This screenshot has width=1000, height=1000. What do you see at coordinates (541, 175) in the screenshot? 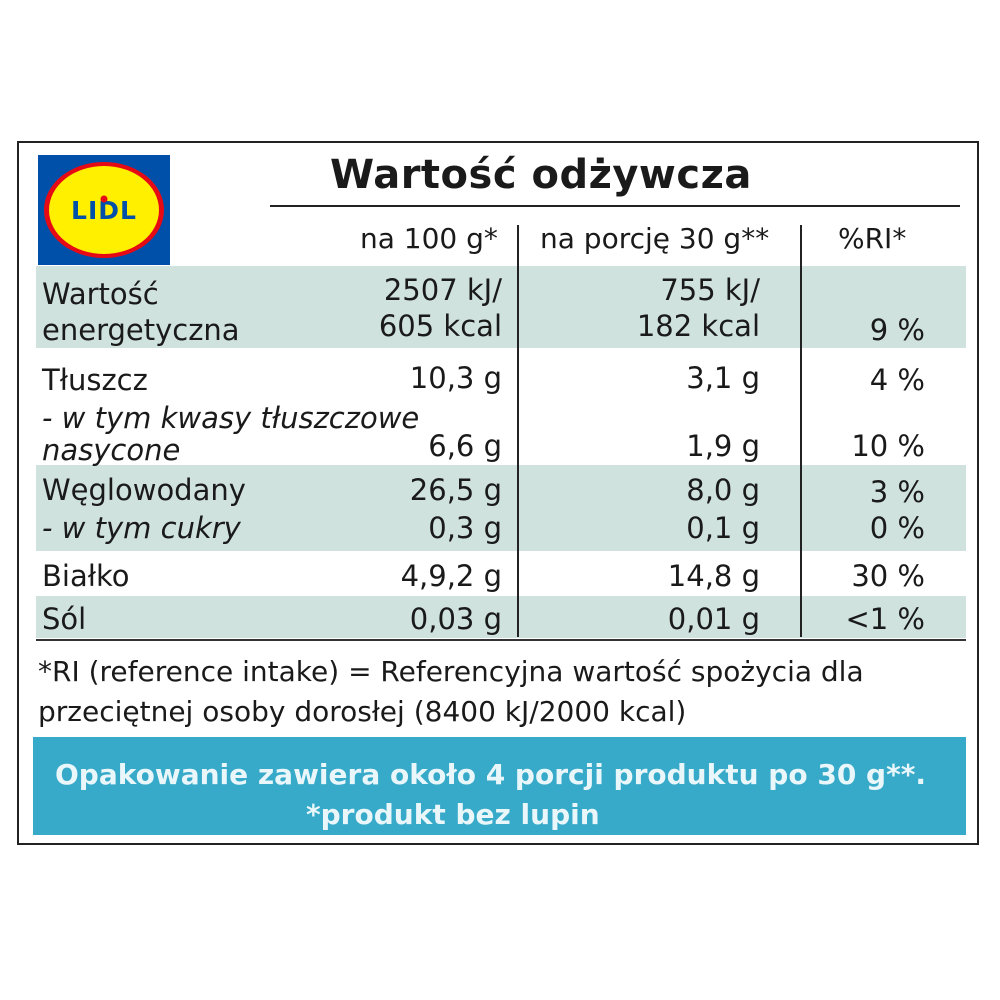
I see `panel-title: Wartość odżywcza` at bounding box center [541, 175].